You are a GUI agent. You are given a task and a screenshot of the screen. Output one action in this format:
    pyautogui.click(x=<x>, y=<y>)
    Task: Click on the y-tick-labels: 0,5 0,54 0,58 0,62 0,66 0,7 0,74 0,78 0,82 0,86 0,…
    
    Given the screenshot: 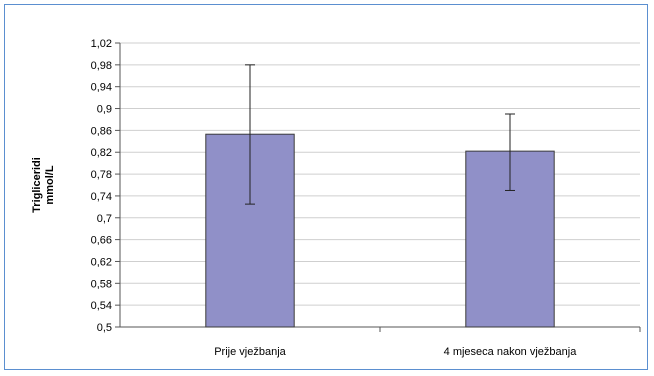 What is the action you would take?
    pyautogui.click(x=101, y=186)
    